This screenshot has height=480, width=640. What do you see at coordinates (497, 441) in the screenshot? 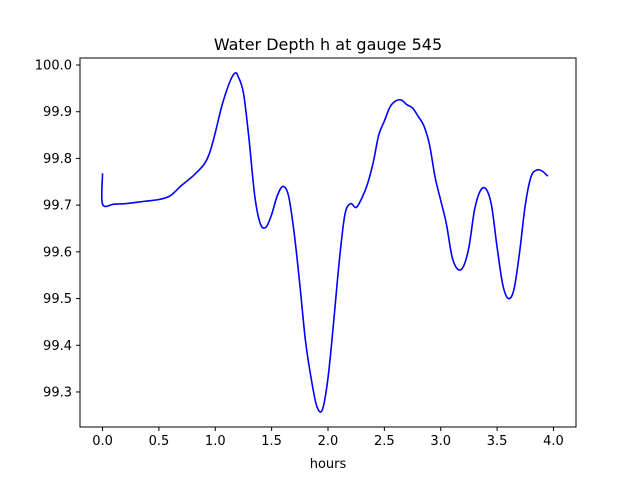
I see `x-tick-label: 3.5` at bounding box center [497, 441].